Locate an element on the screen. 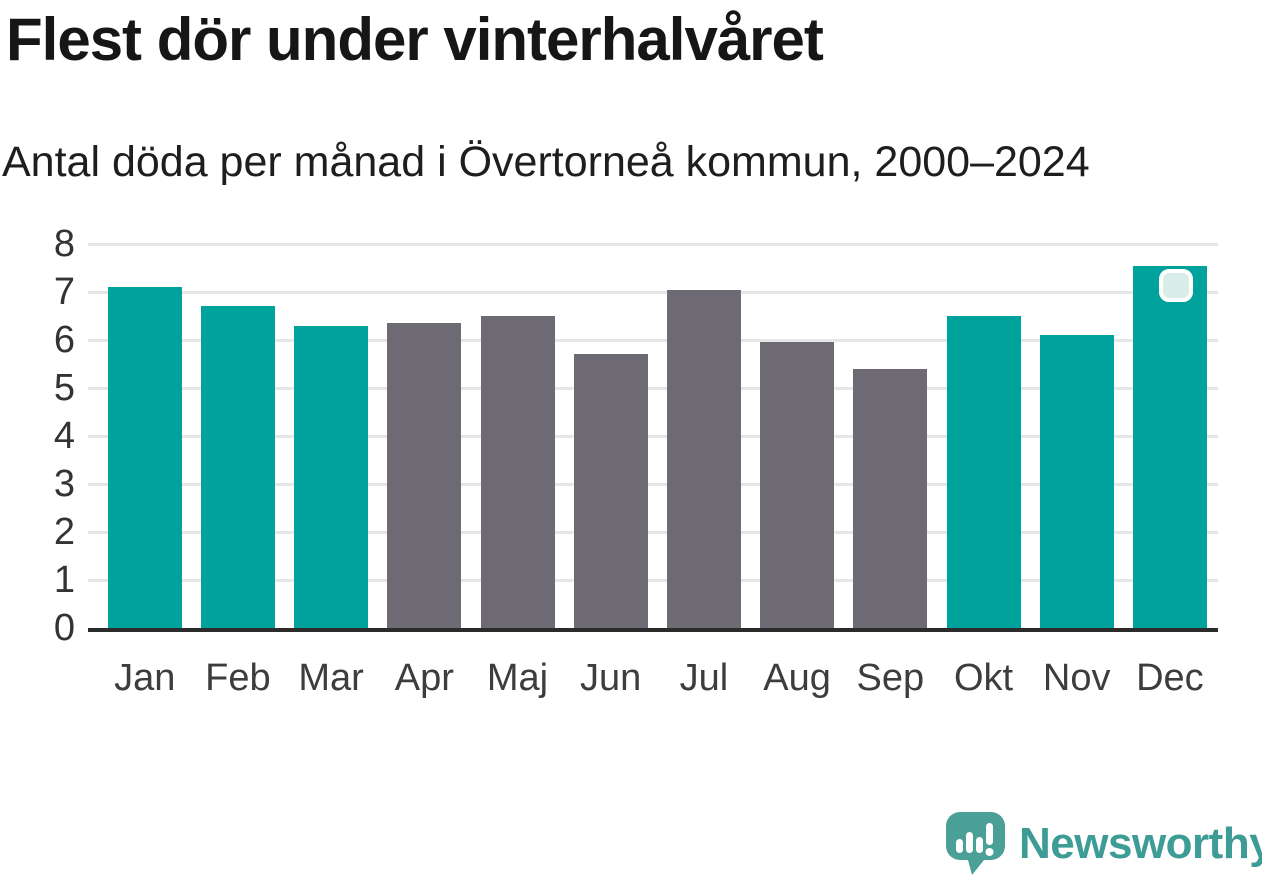 The image size is (1262, 879). x-axis: Jan Feb Mar Apr Maj Jun Jul Aug Sep Okt Nov Dec is located at coordinates (653, 683).